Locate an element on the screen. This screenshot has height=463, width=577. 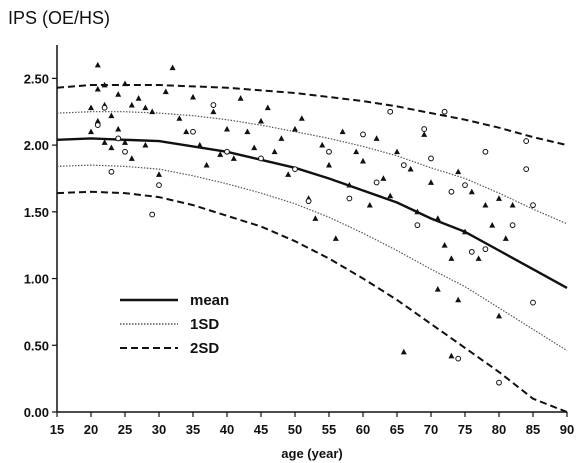
x-tick-label: 35 is located at coordinates (193, 429).